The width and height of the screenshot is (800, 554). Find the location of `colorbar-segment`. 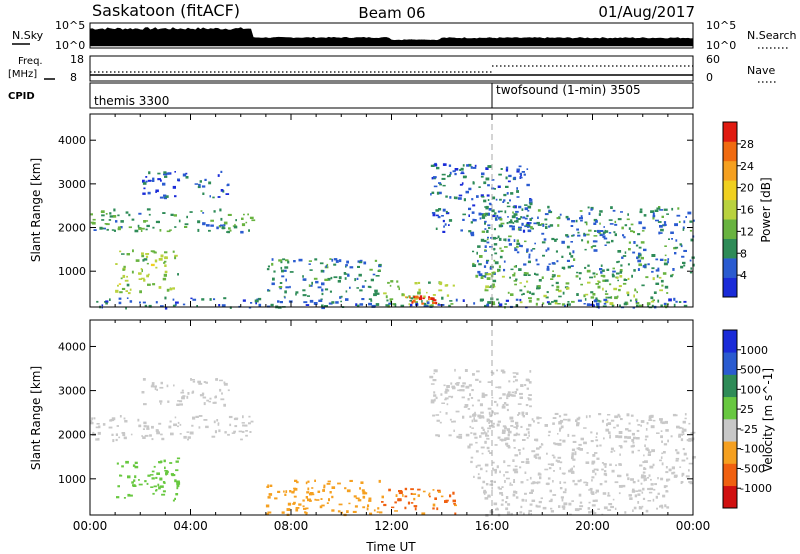

colorbar-segment is located at coordinates (730, 497).